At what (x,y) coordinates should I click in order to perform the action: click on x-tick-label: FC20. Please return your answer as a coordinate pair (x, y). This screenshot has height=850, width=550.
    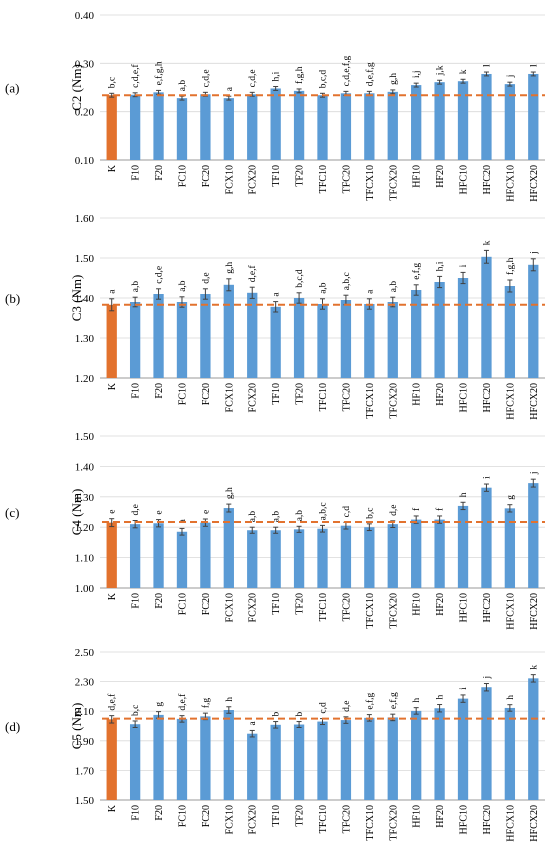
    Looking at the image, I should click on (206, 176).